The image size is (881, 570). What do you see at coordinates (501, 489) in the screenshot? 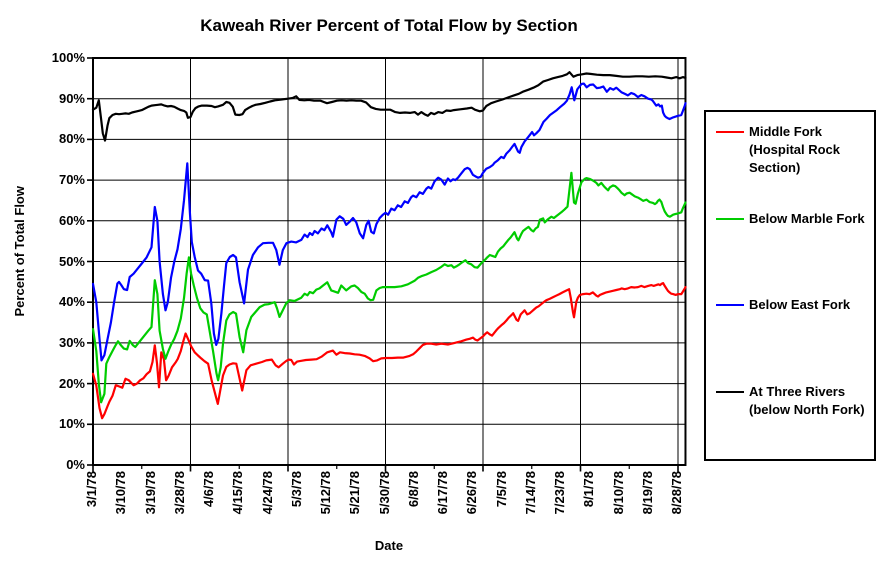
I see `x-tick-label: 7/5/78` at bounding box center [501, 489].